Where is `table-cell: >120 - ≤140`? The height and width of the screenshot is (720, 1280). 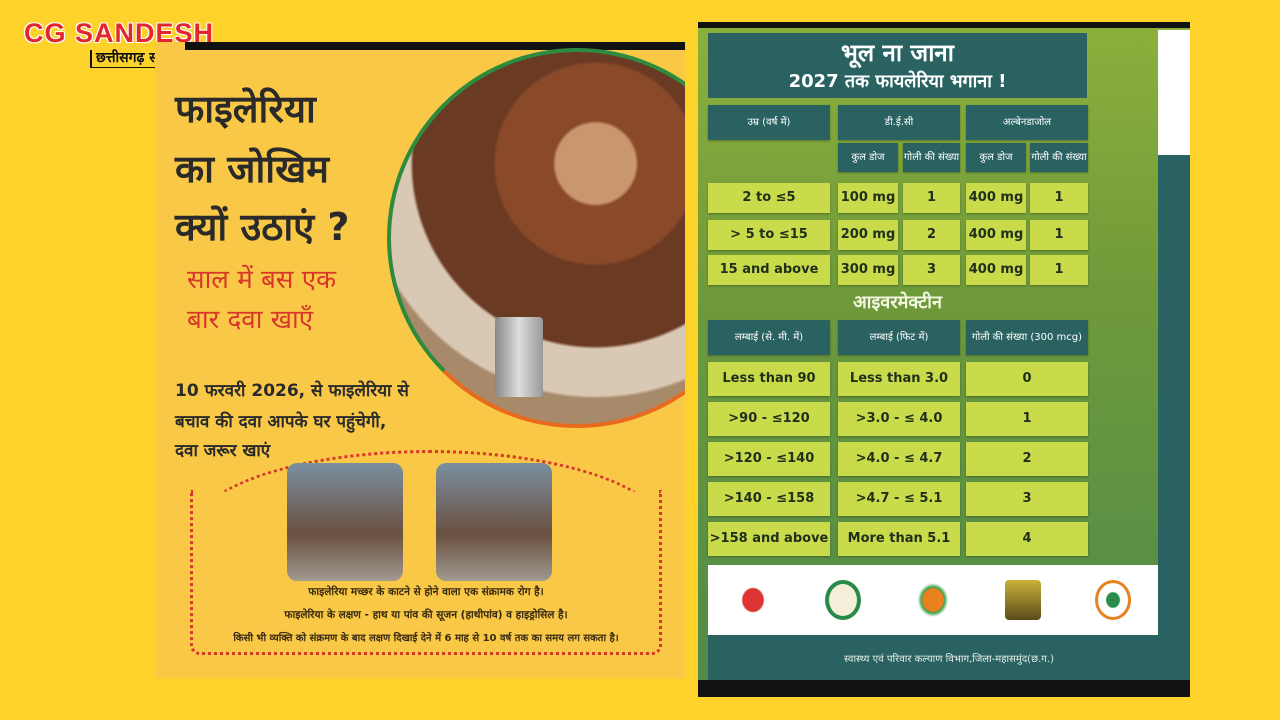 table-cell: >120 - ≤140 is located at coordinates (769, 459).